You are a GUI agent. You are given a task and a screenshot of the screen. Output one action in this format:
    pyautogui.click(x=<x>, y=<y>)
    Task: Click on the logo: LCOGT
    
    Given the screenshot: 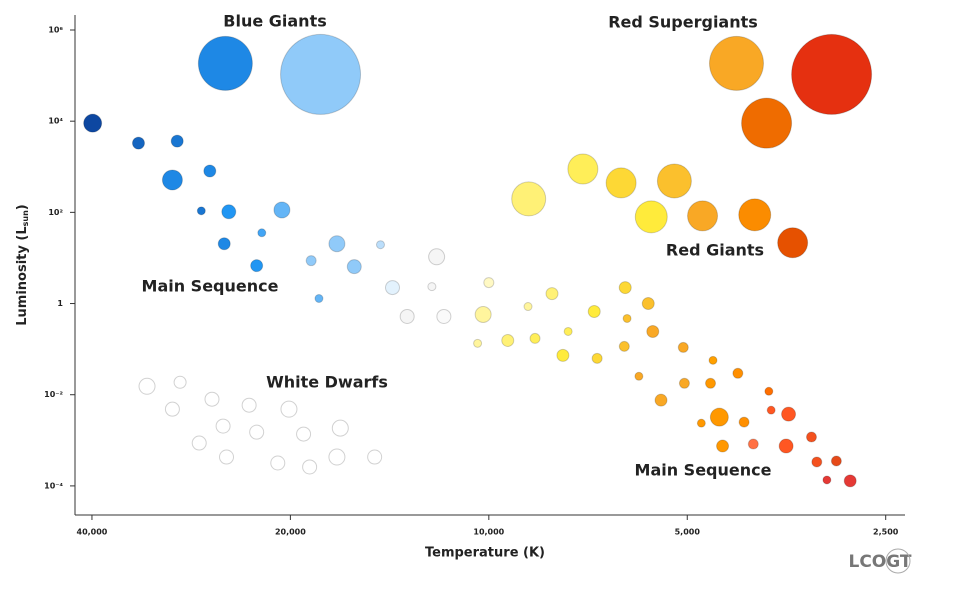 What is the action you would take?
    pyautogui.click(x=879, y=562)
    